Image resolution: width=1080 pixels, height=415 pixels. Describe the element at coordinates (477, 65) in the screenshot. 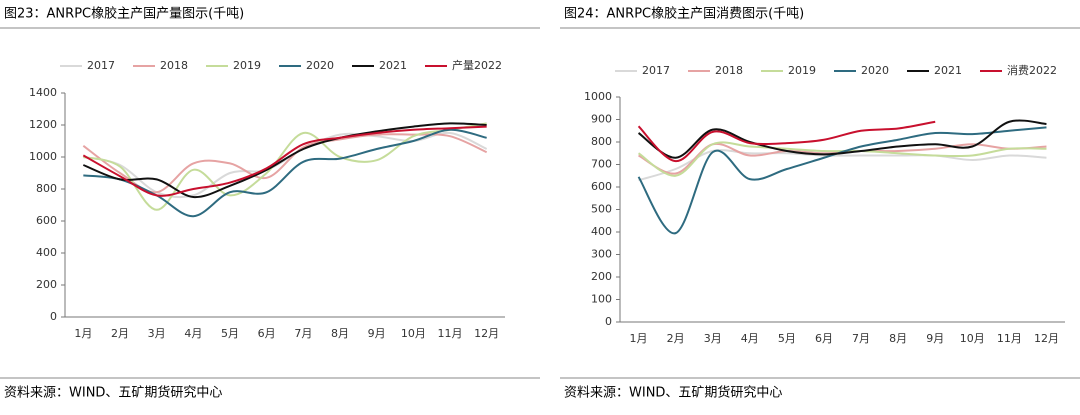

I see `legend-label: 产量2022` at that location.